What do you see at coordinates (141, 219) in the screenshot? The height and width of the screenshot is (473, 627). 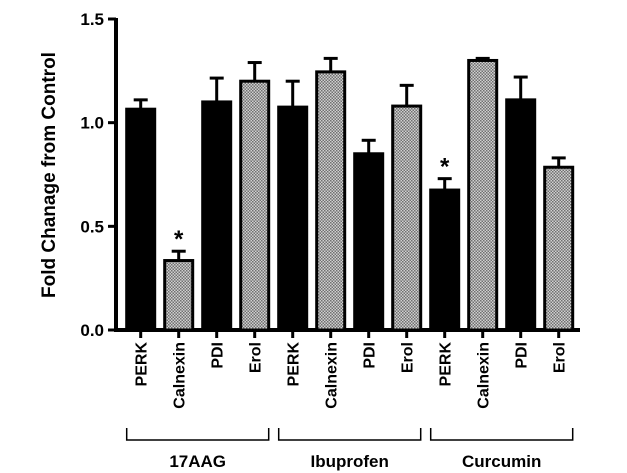 I see `bar-17aag-perk` at bounding box center [141, 219].